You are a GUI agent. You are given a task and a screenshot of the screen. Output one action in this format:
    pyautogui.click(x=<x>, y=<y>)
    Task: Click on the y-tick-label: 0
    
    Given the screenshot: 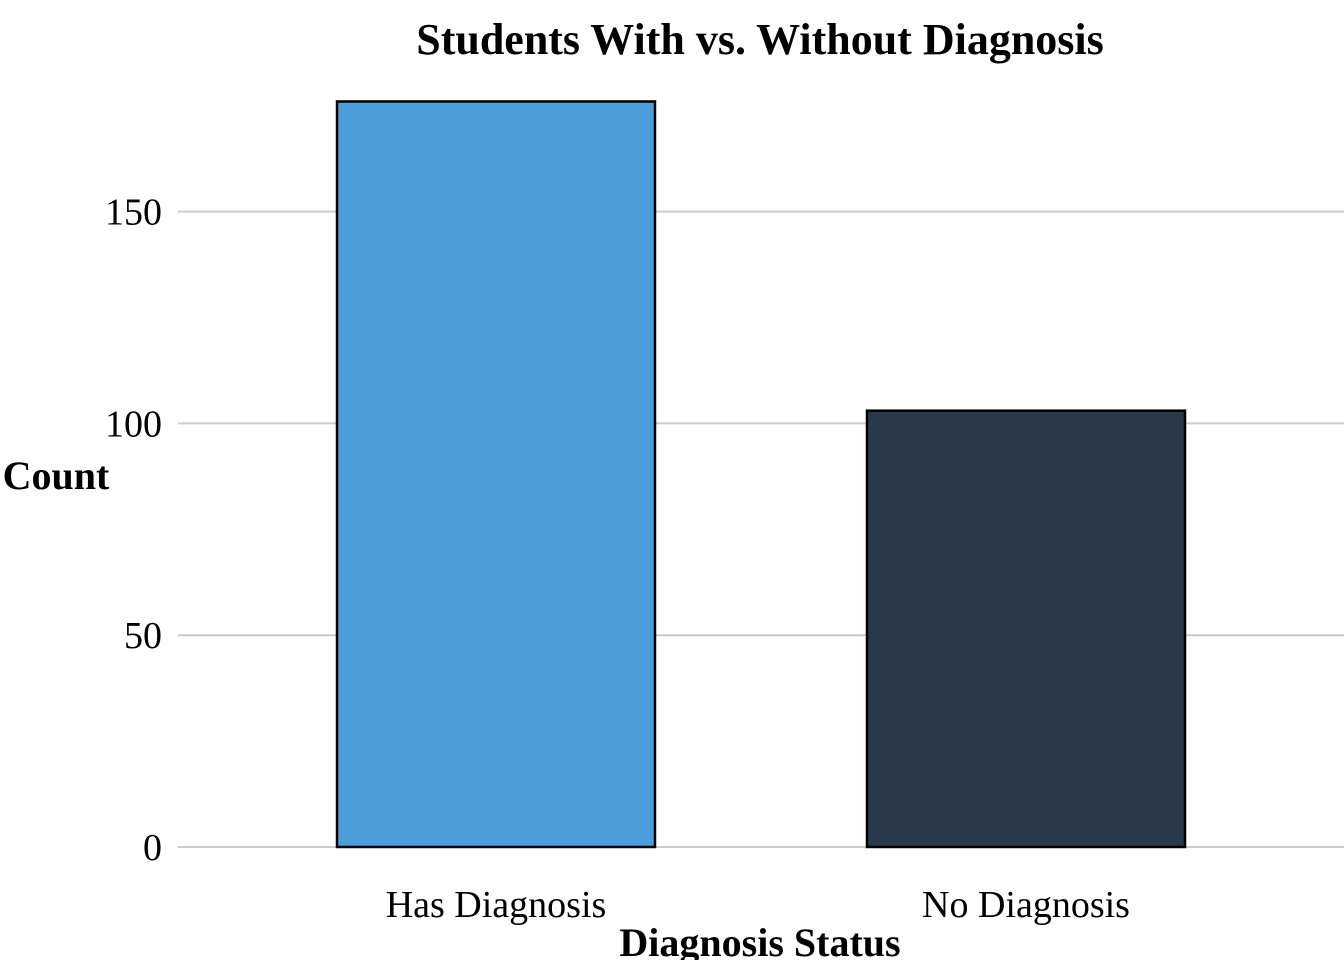 What is the action you would take?
    pyautogui.click(x=152, y=848)
    